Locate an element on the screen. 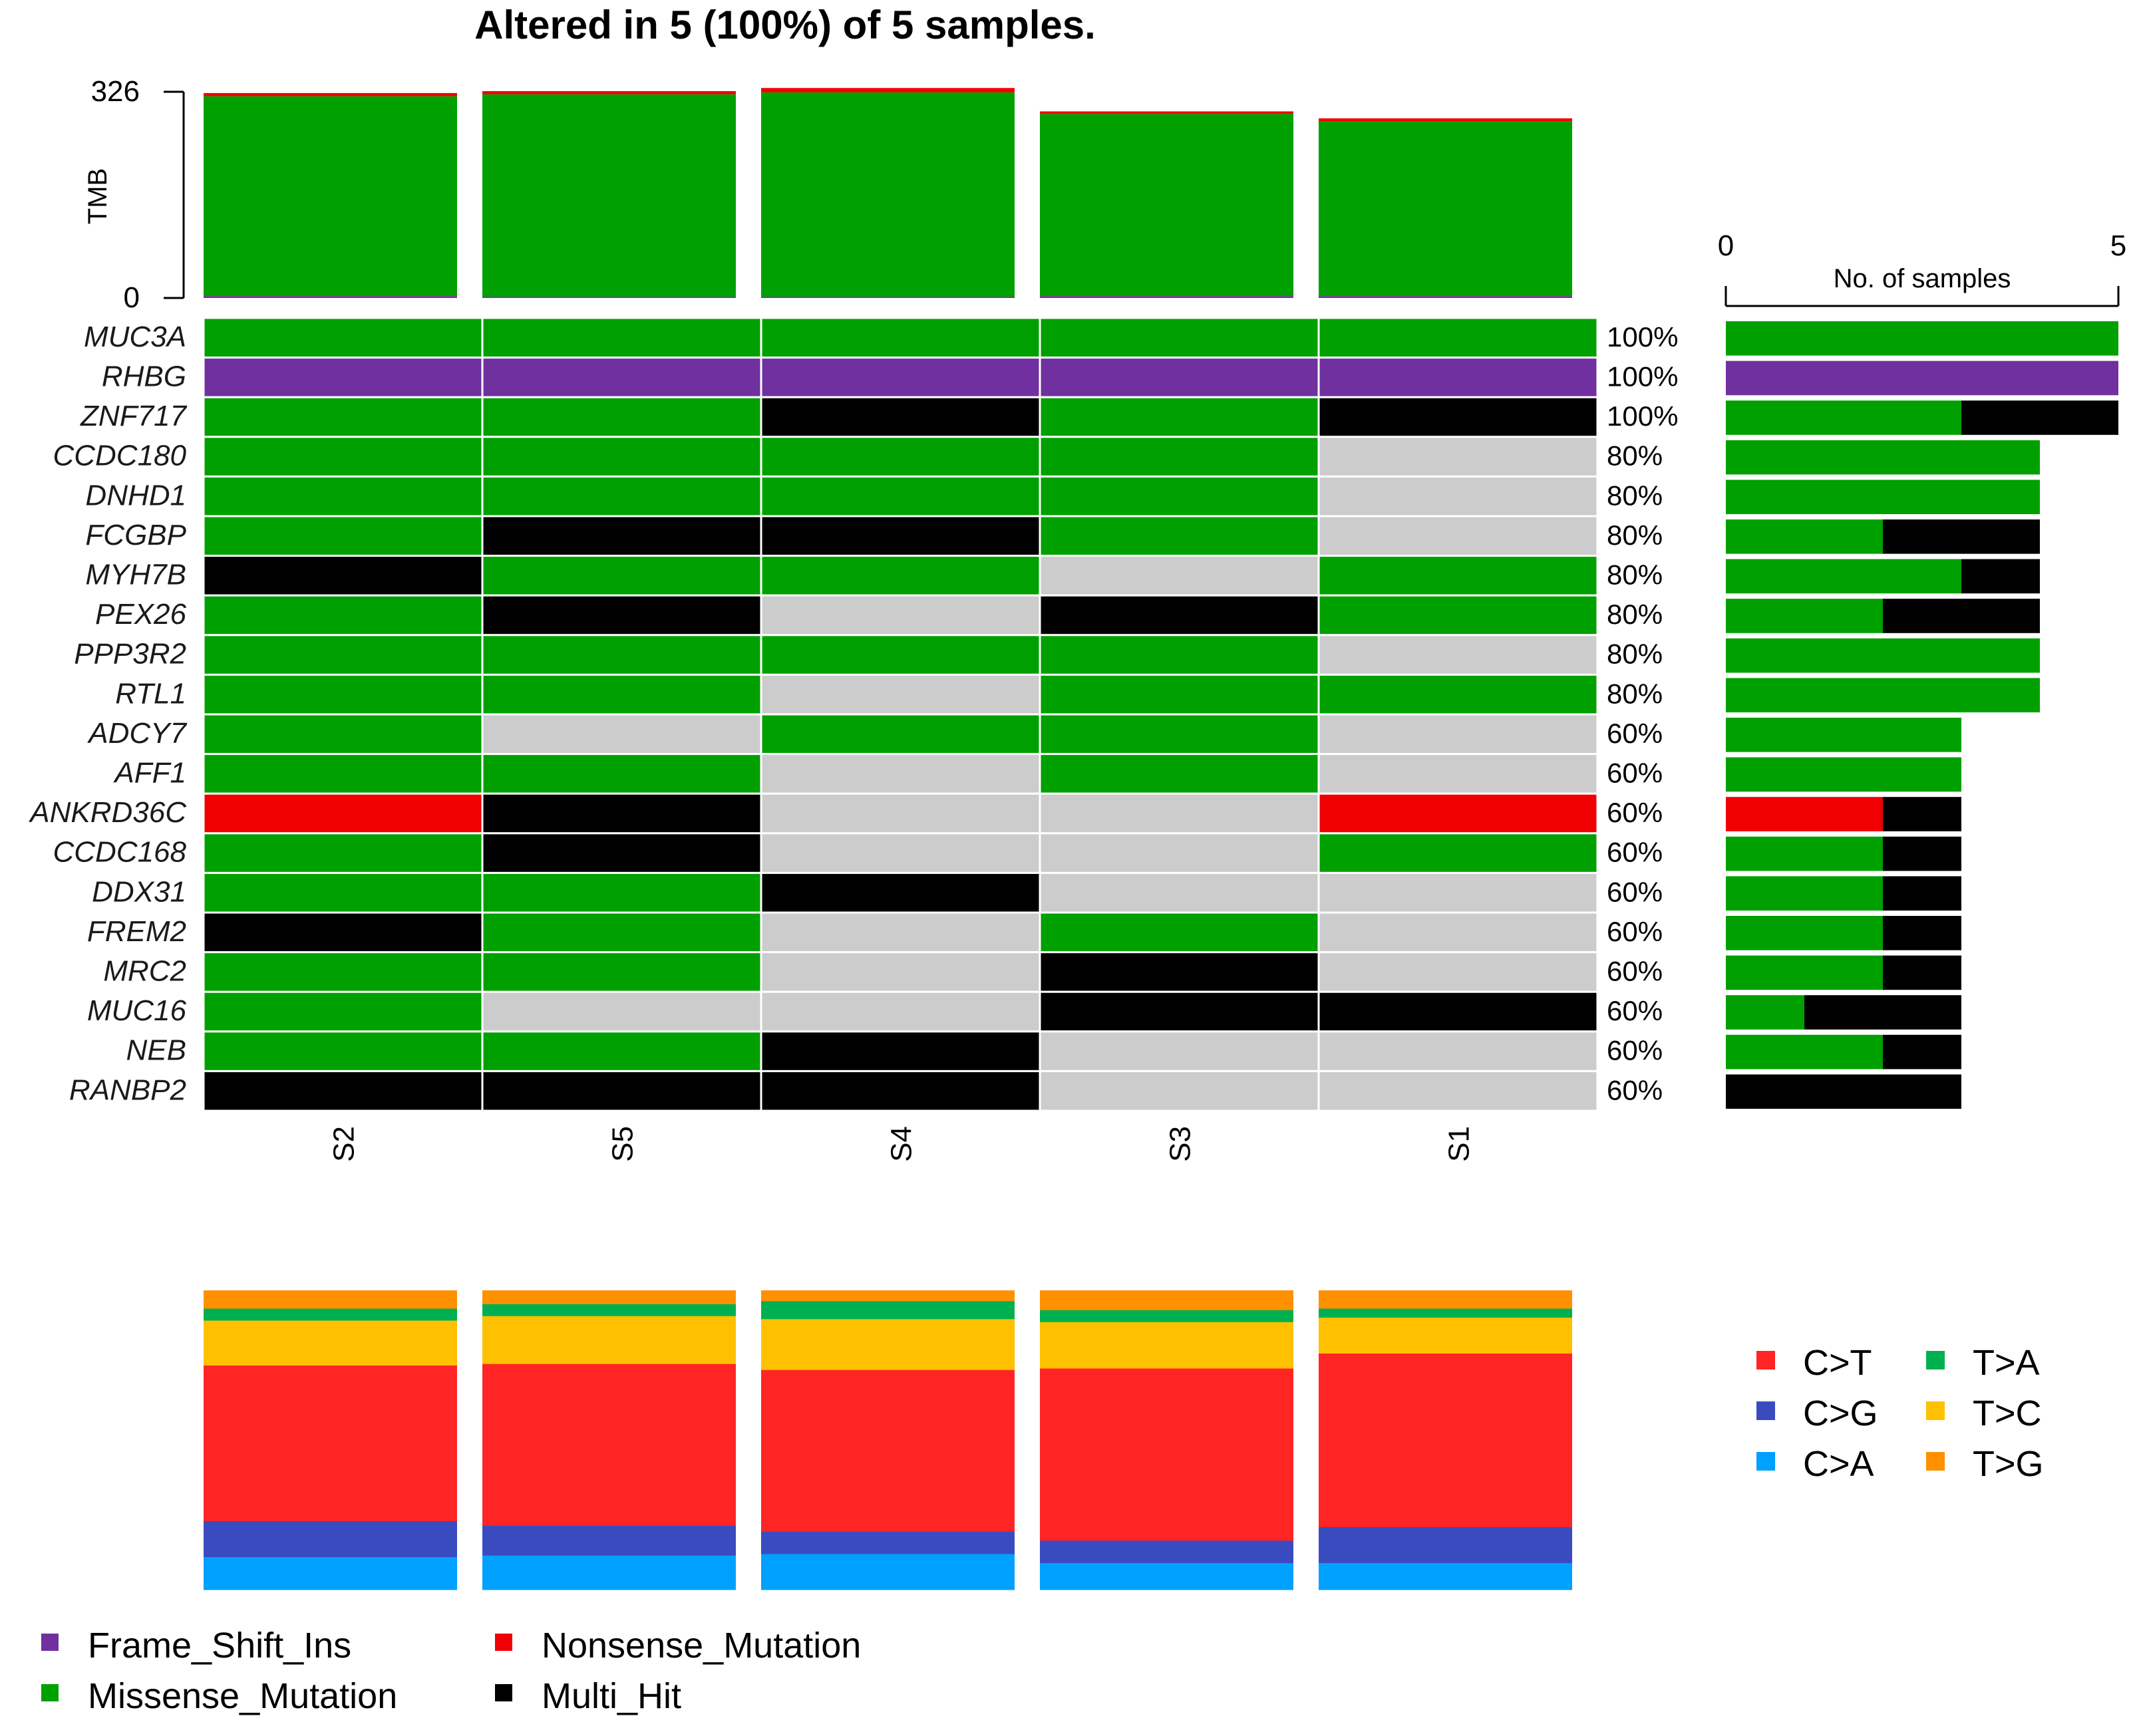  gene-label-frem2: FREM2 is located at coordinates (136, 931).